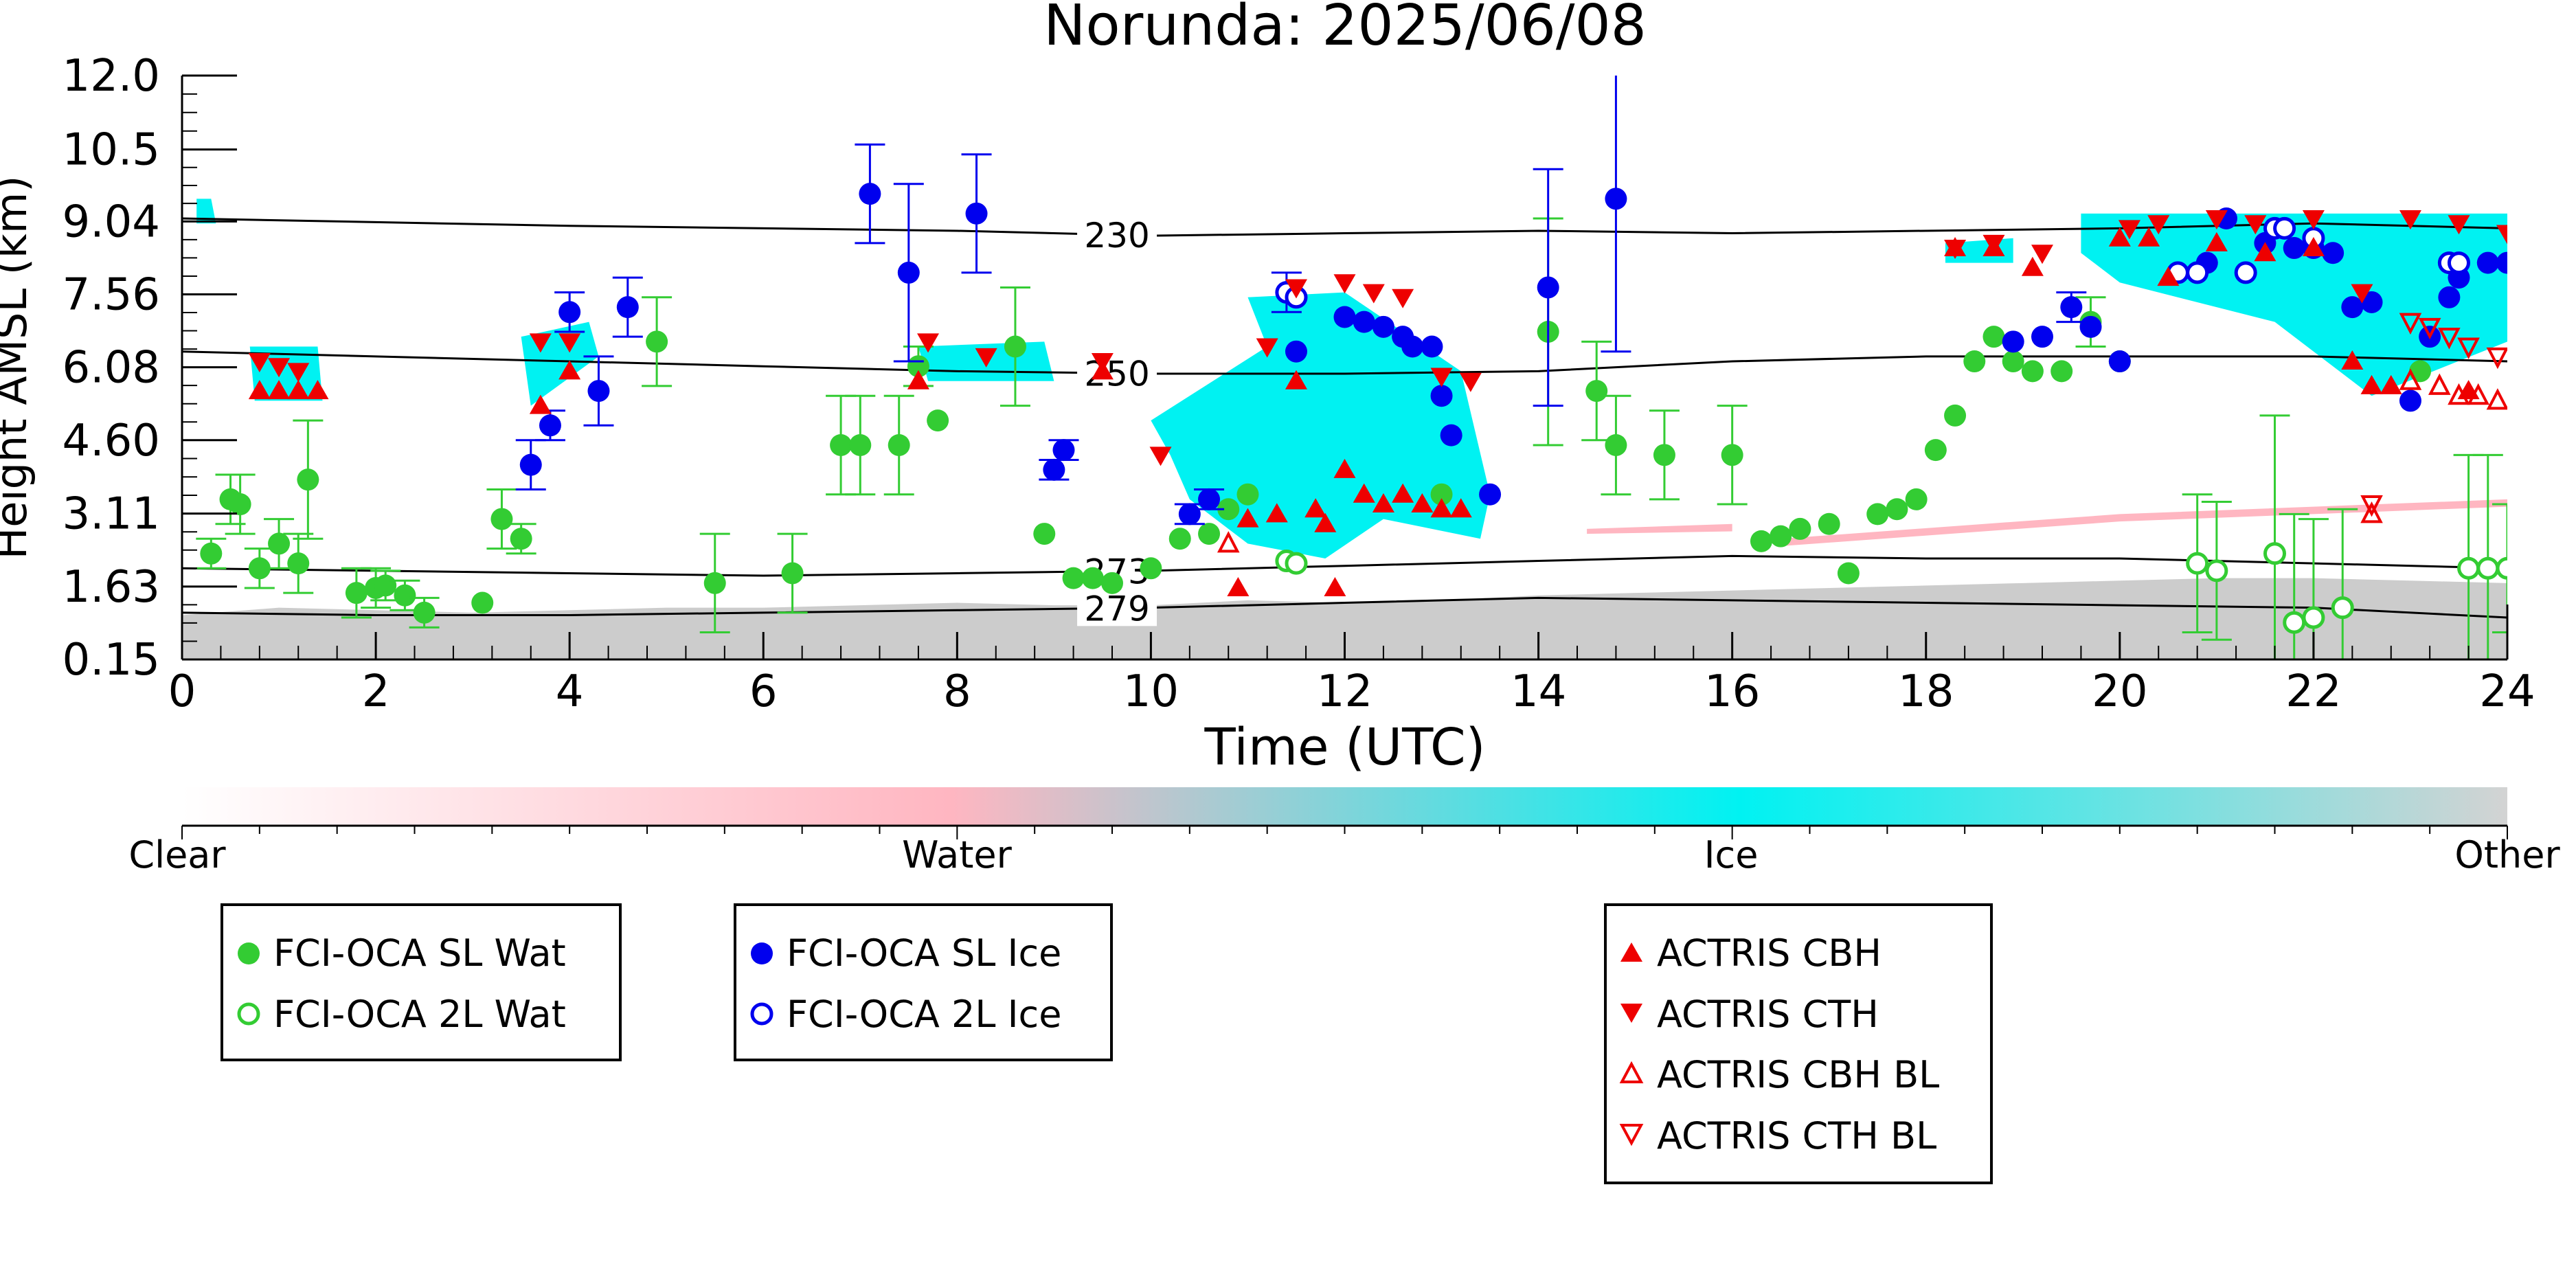 This screenshot has height=1288, width=2576. I want to click on legend-actris-cth-bl-label: ACTRIS CTH BL, so click(1796, 1135).